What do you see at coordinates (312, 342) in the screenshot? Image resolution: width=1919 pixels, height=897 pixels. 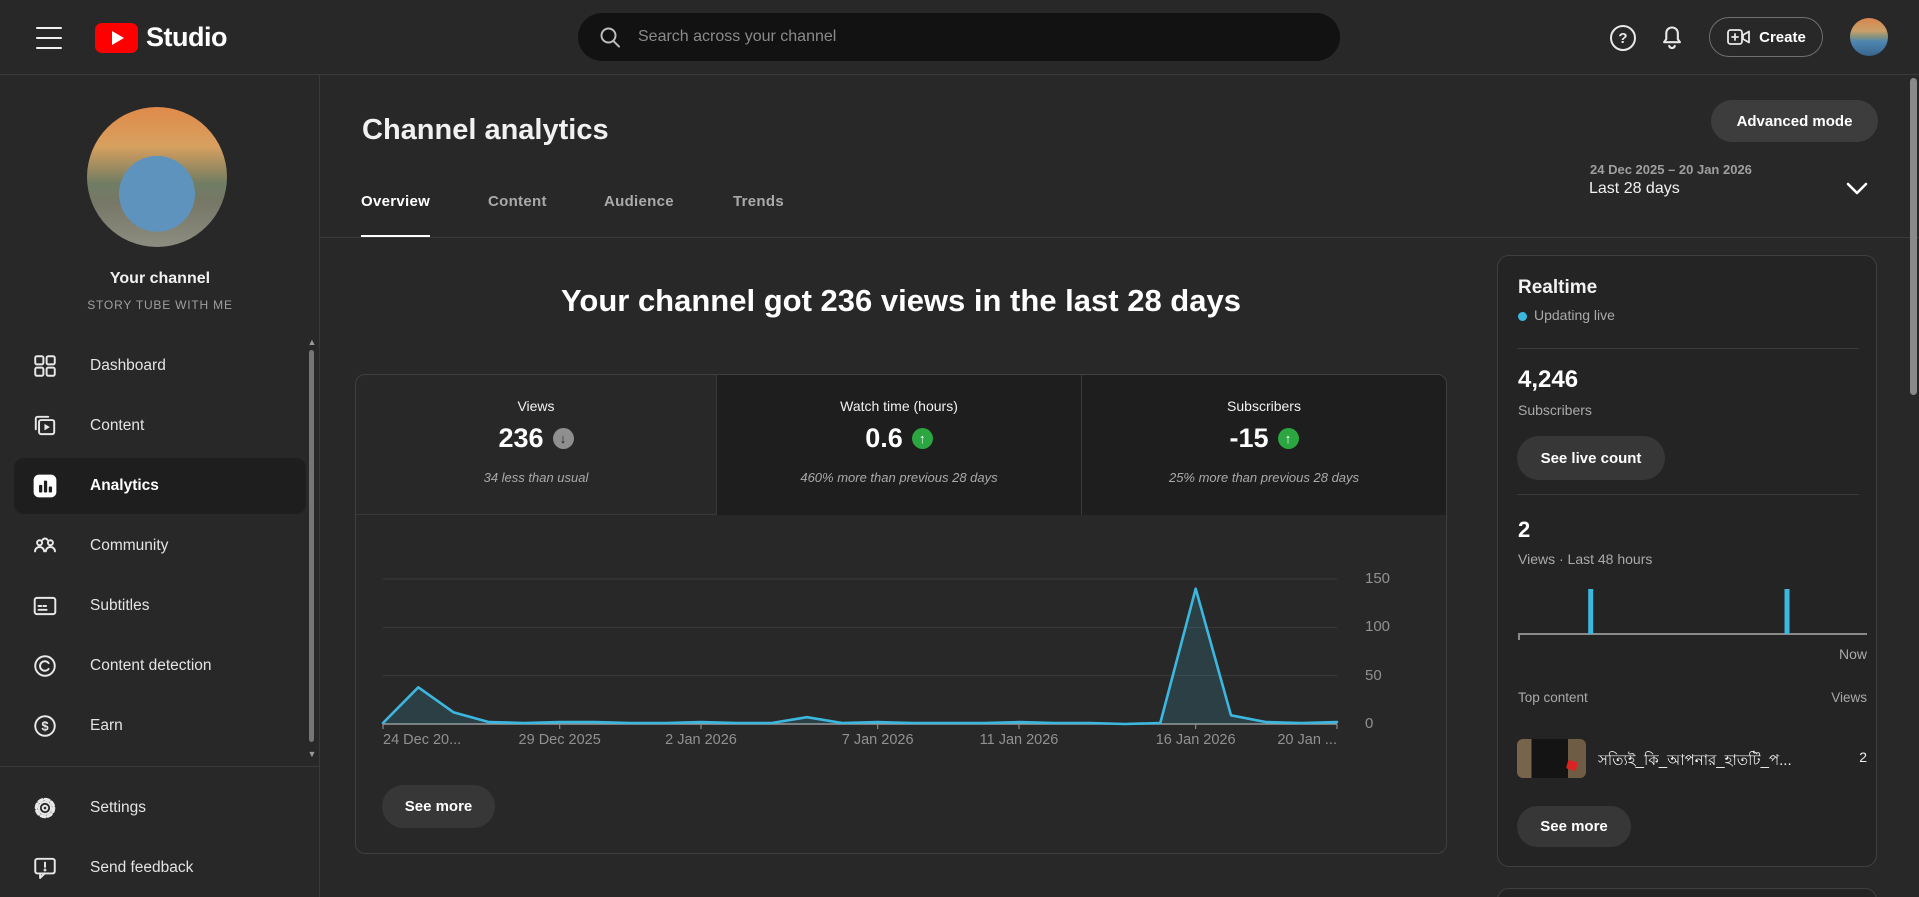 I see `scroll-up-icon: ▲` at bounding box center [312, 342].